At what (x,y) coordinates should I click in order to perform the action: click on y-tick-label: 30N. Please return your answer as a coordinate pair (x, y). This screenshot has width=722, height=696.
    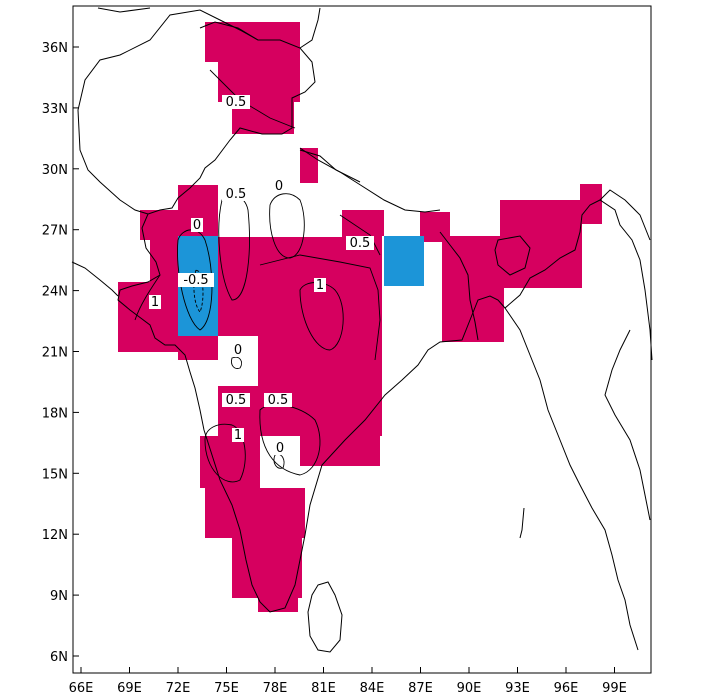
    Looking at the image, I should click on (55, 170).